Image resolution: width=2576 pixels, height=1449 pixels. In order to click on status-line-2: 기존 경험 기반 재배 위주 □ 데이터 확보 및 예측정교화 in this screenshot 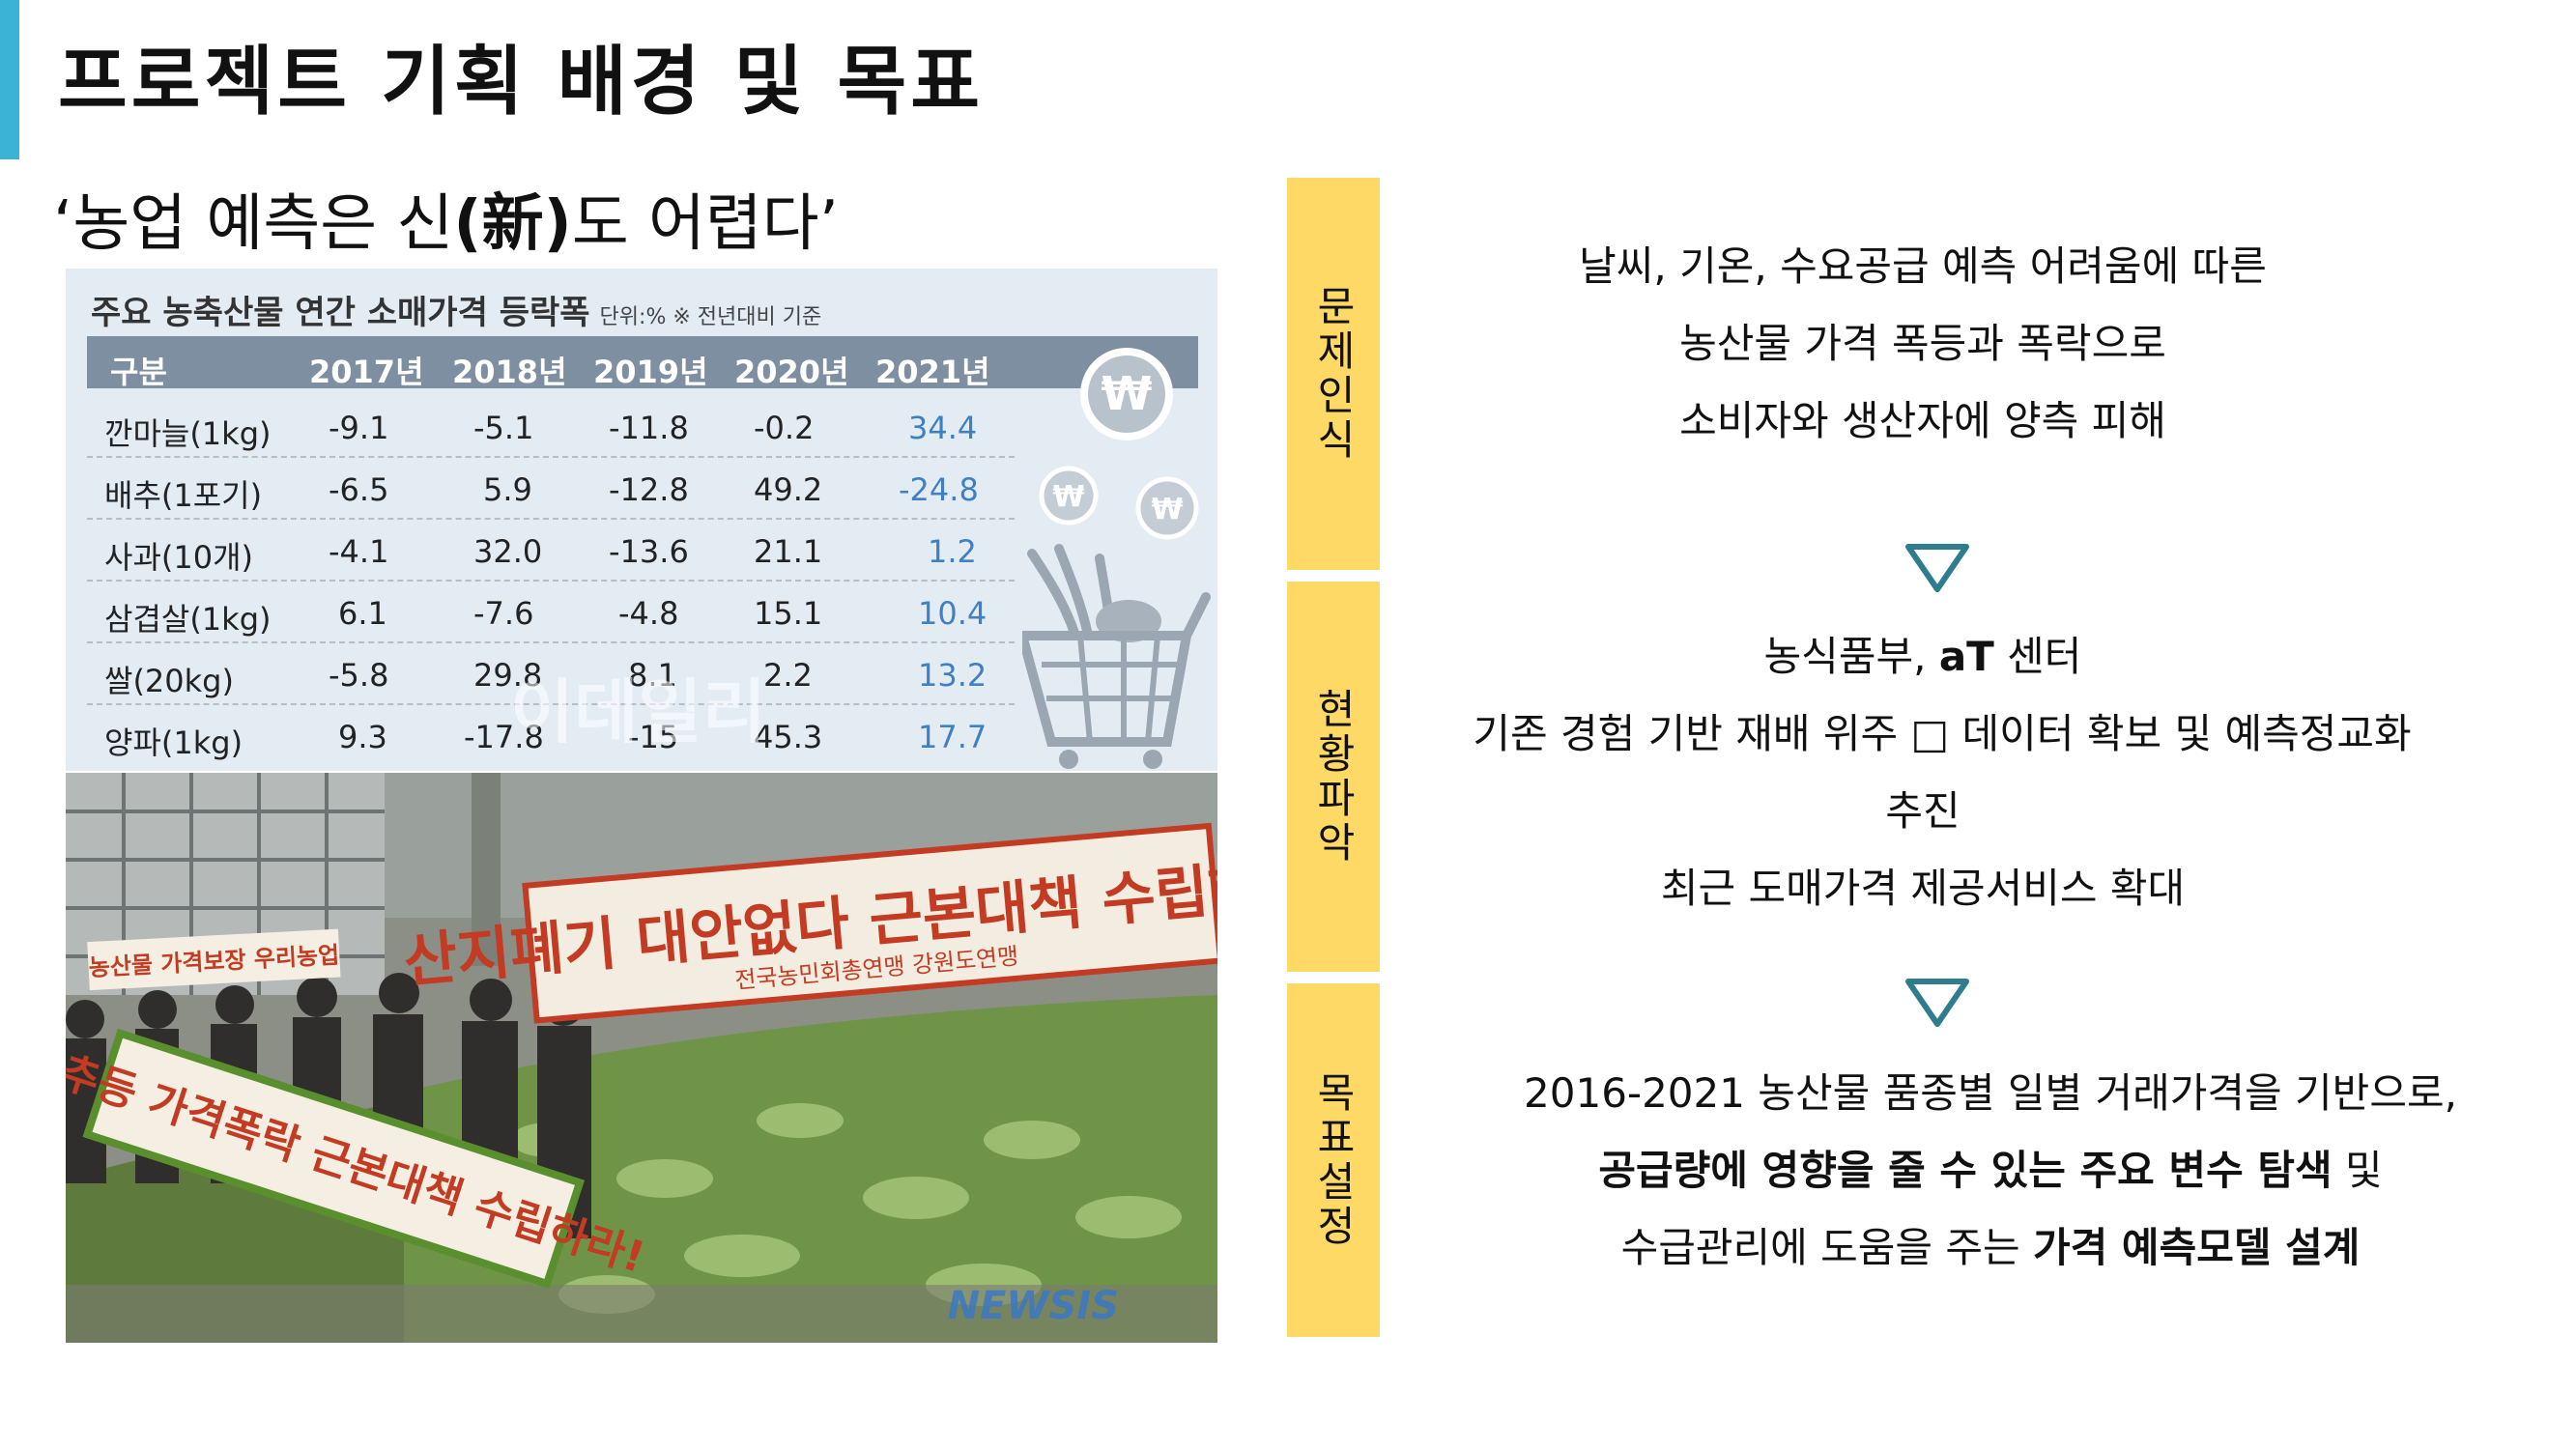, I will do `click(1943, 733)`.